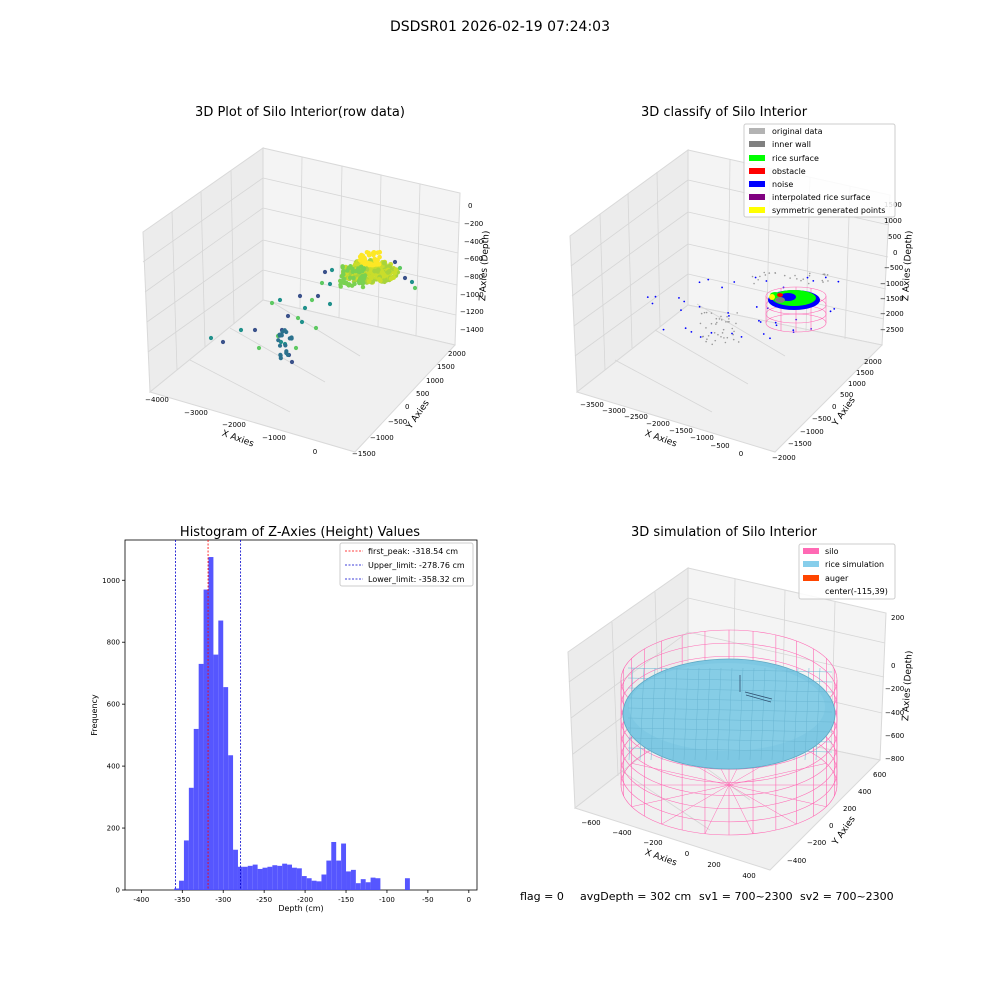  What do you see at coordinates (264, 900) in the screenshot?
I see `x-tick-label: -250` at bounding box center [264, 900].